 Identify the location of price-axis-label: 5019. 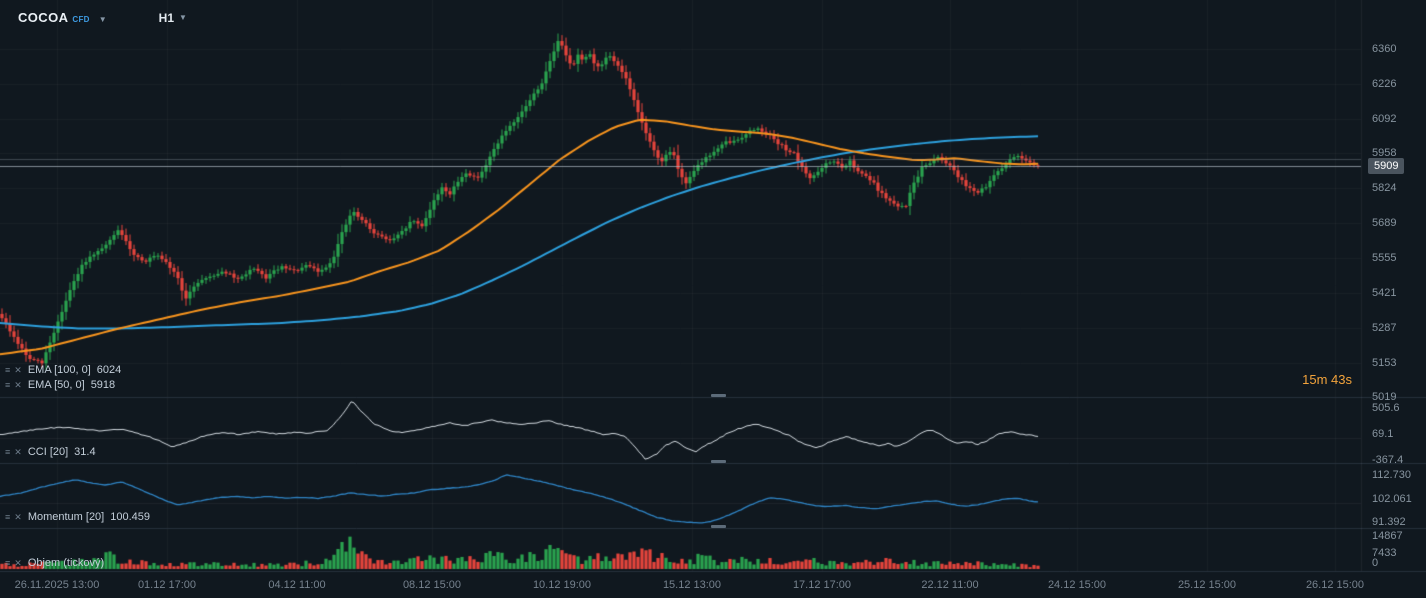
(1384, 397).